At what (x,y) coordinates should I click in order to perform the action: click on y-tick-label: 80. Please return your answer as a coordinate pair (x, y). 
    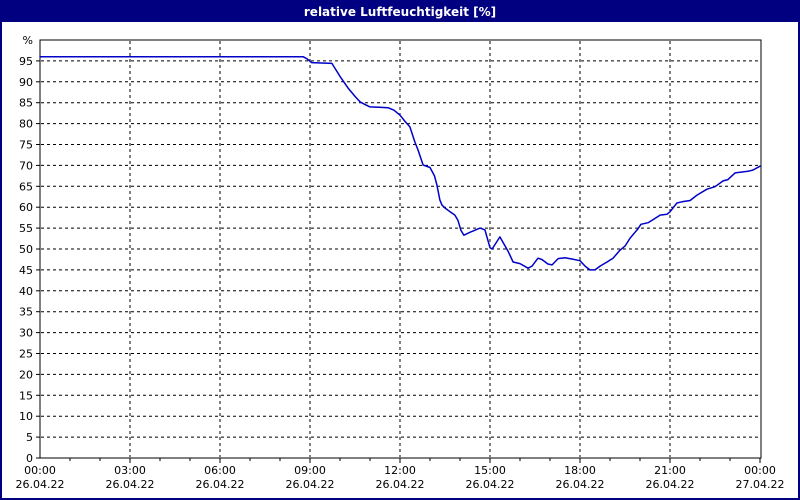
    Looking at the image, I should click on (26, 124).